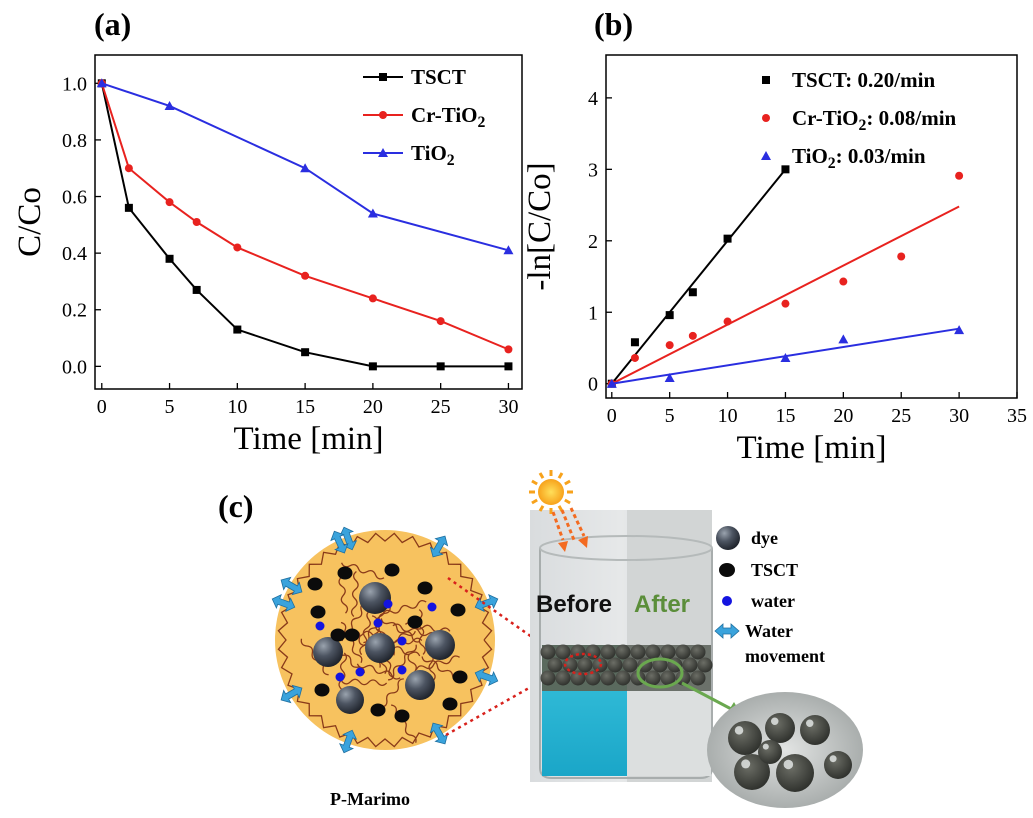  I want to click on after-label: After, so click(662, 604).